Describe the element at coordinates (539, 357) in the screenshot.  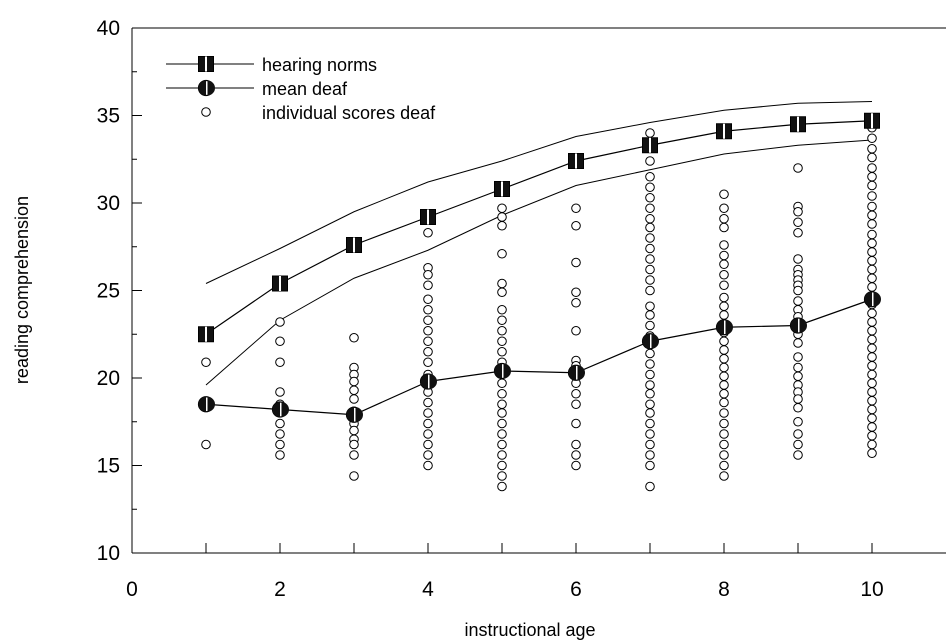
I see `mean-deaf-line` at that location.